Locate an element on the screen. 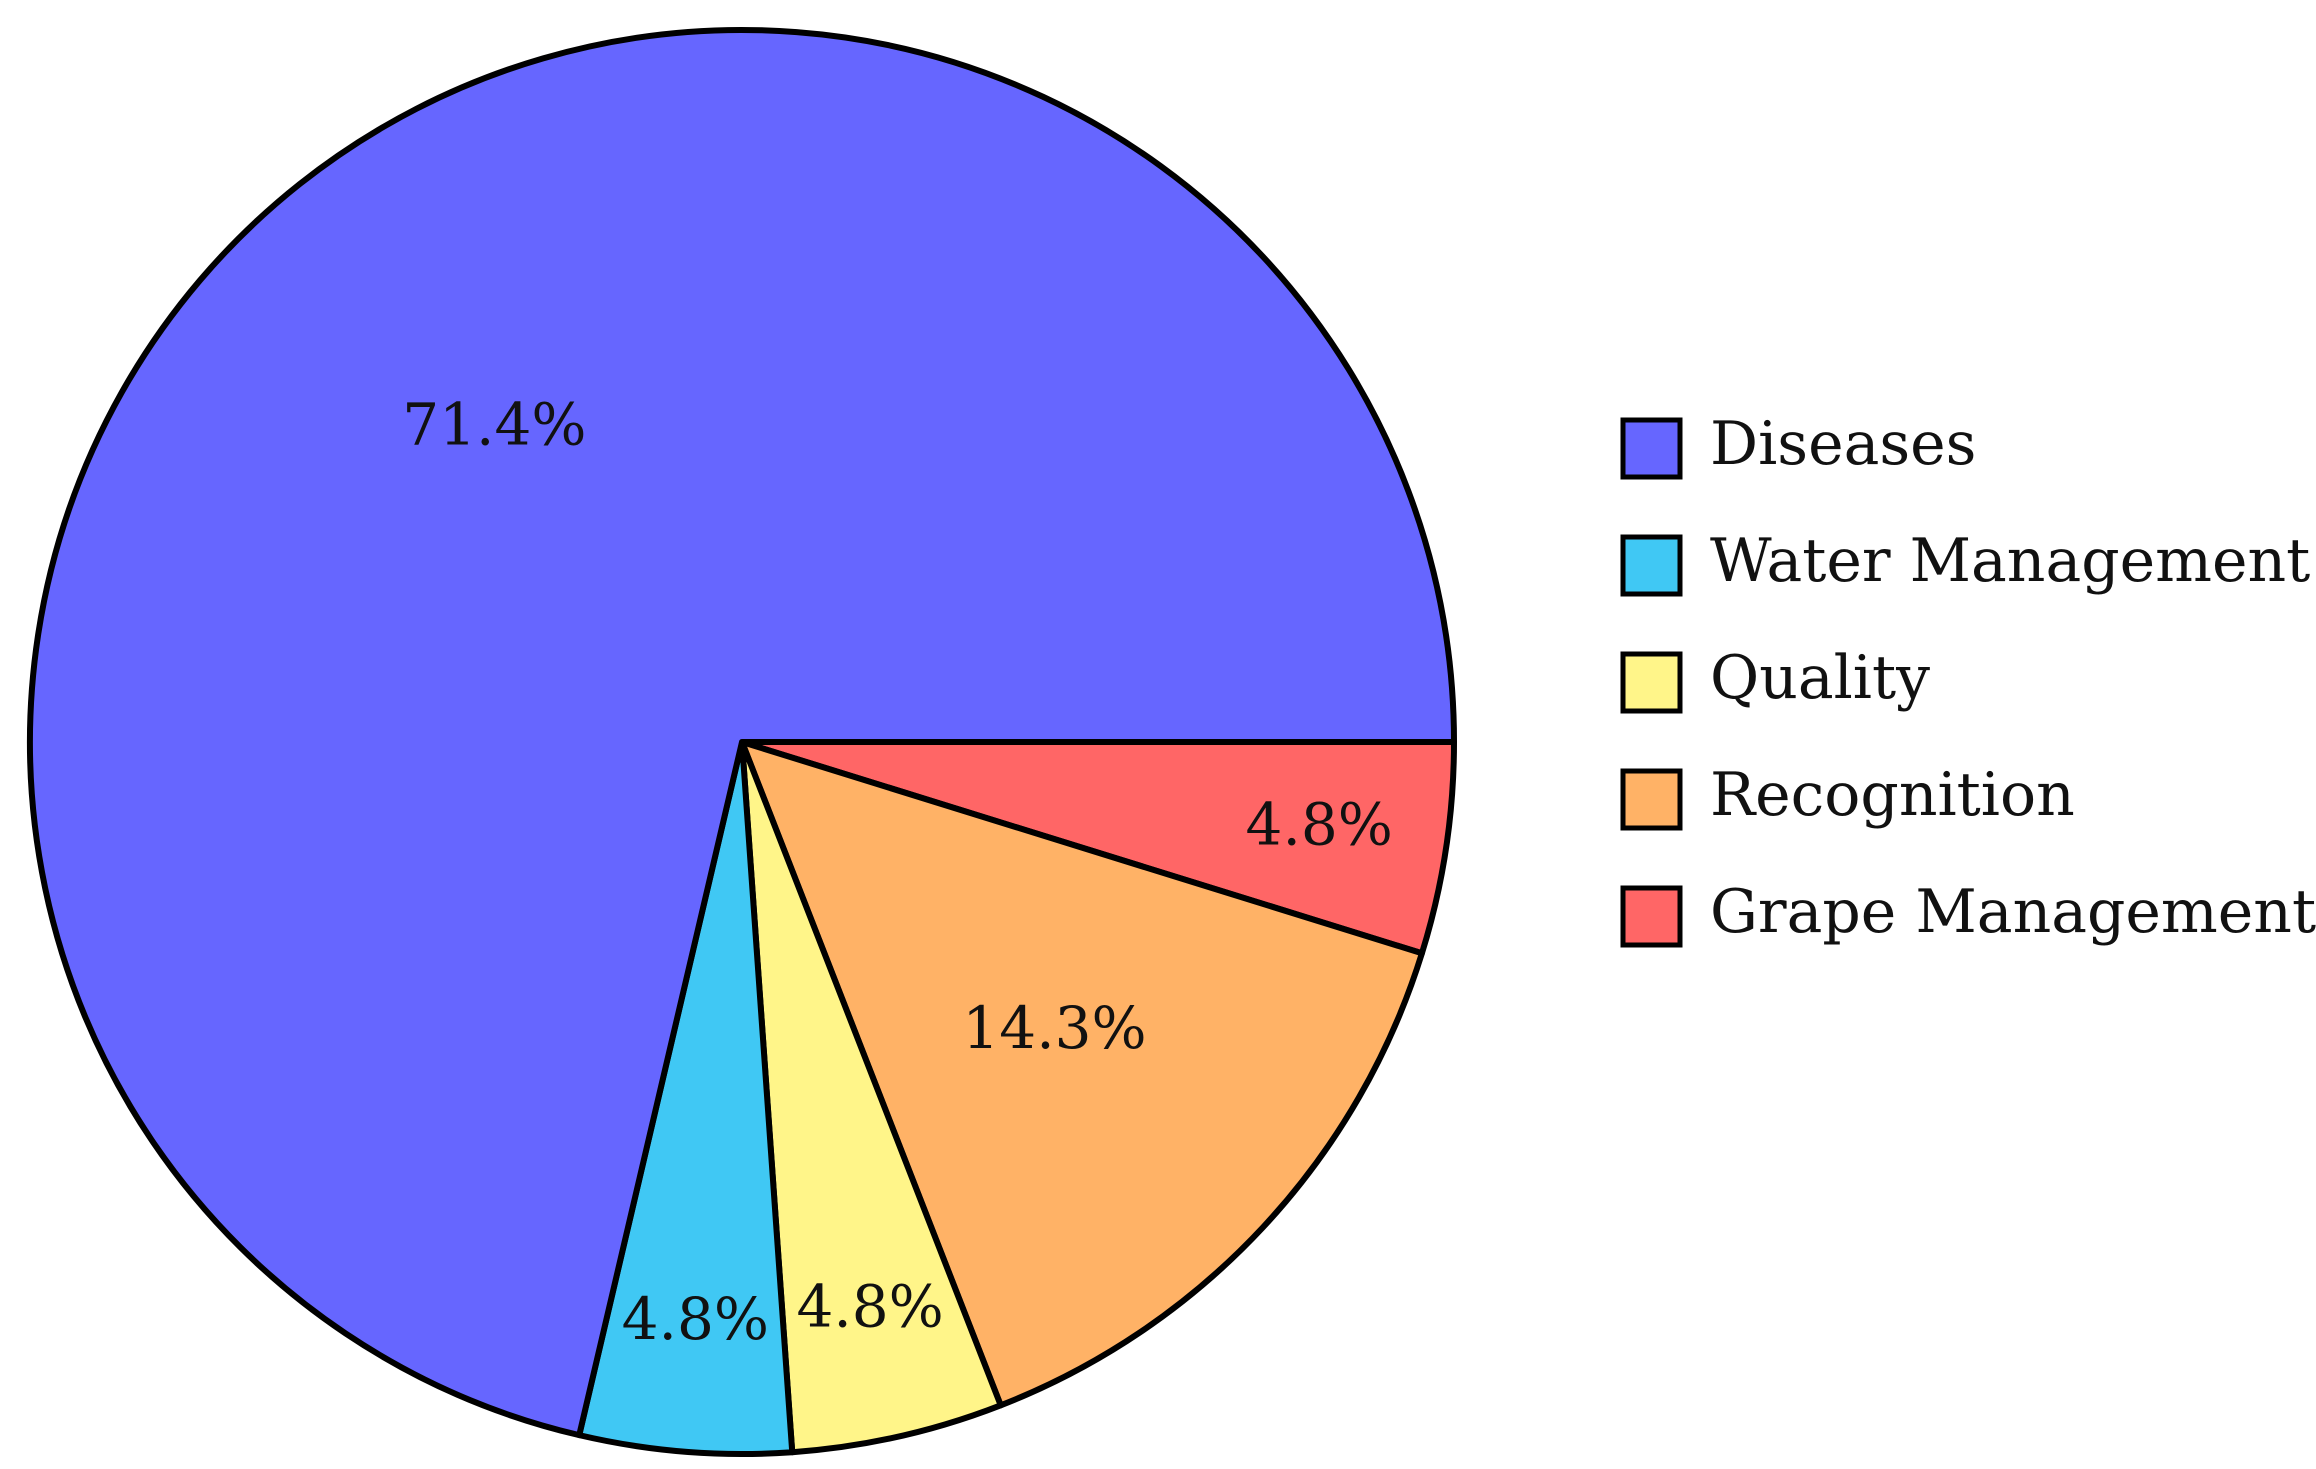 The image size is (2316, 1469). legend-label-quality: Quality is located at coordinates (1820, 678).